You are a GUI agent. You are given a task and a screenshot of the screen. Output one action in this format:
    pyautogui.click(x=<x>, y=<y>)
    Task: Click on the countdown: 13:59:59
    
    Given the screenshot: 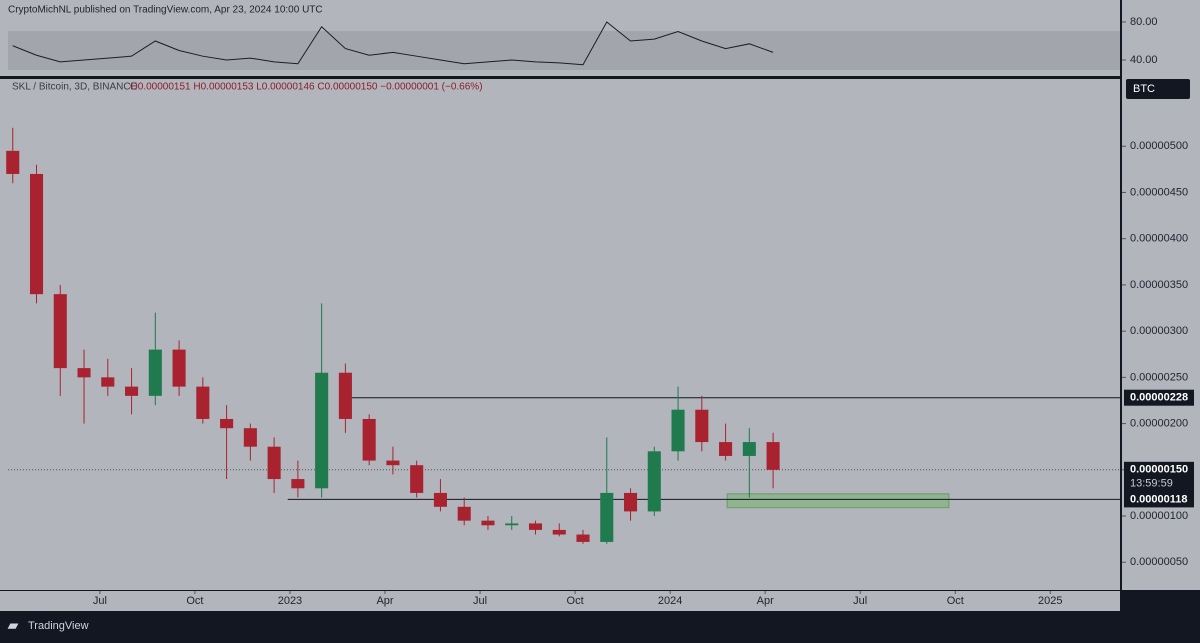 What is the action you would take?
    pyautogui.click(x=1151, y=484)
    